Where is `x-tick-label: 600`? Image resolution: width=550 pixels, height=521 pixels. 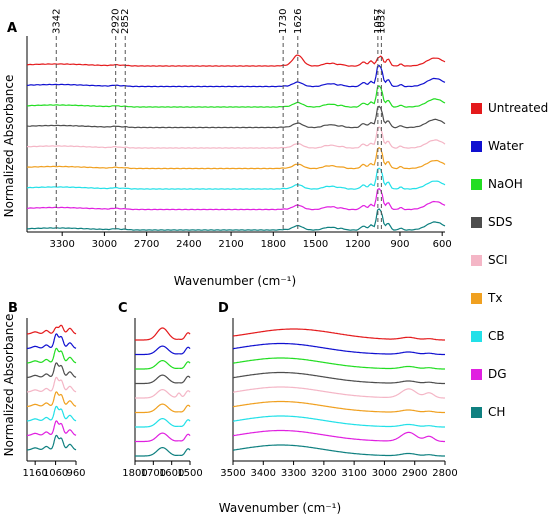 x-tick-label: 600 is located at coordinates (442, 244).